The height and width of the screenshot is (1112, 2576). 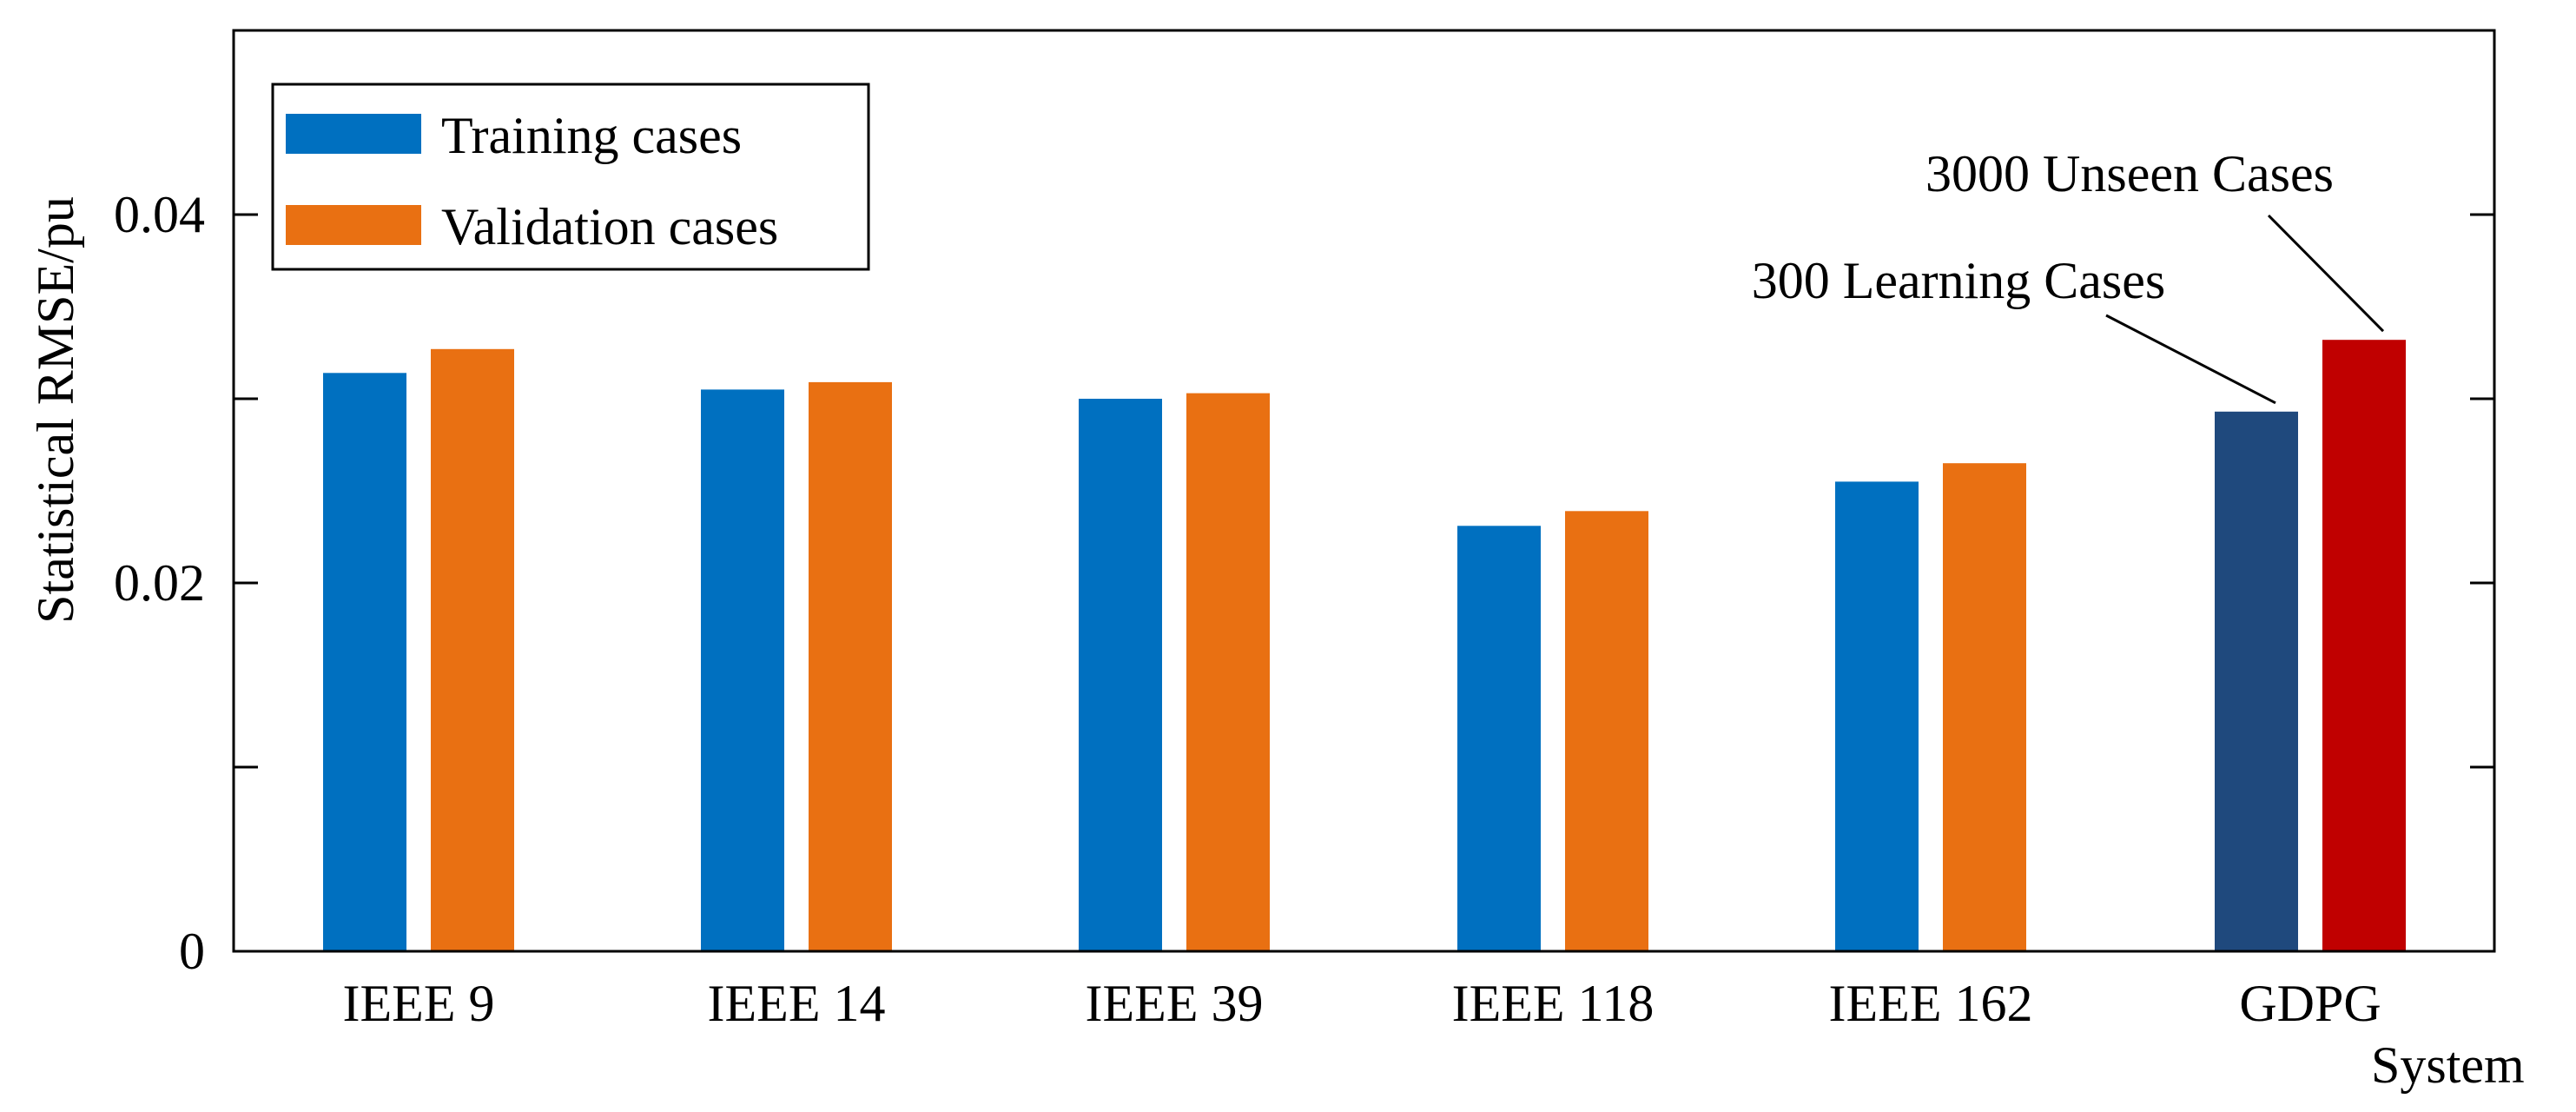 What do you see at coordinates (2256, 681) in the screenshot?
I see `bar-training-gdpg` at bounding box center [2256, 681].